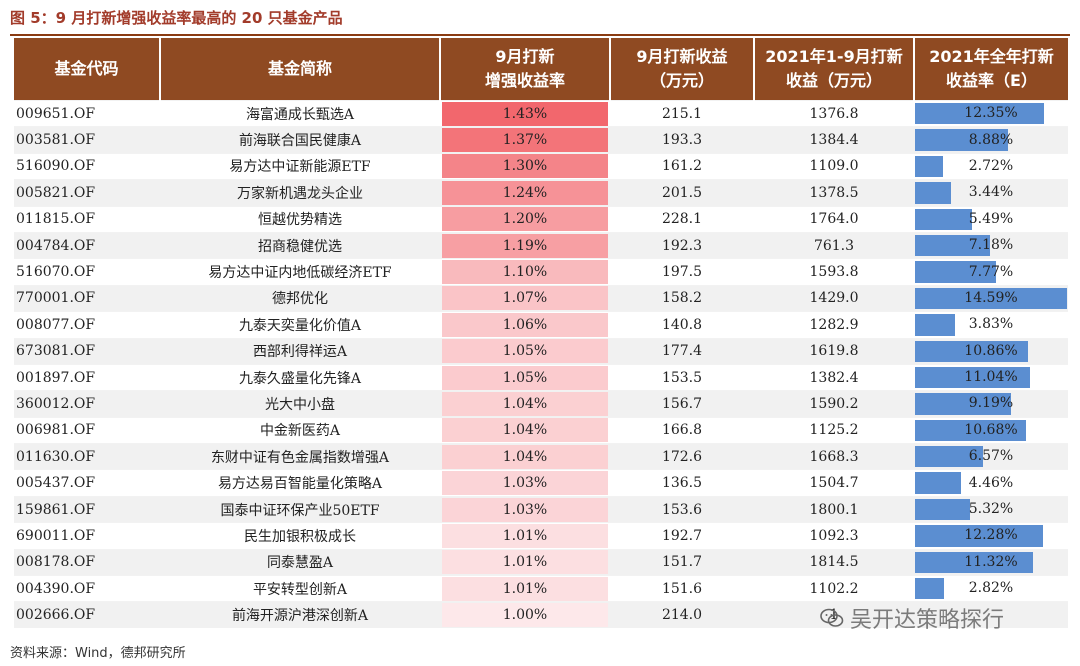  What do you see at coordinates (834, 588) in the screenshot?
I see `ytd-income-cell: 1102.2` at bounding box center [834, 588].